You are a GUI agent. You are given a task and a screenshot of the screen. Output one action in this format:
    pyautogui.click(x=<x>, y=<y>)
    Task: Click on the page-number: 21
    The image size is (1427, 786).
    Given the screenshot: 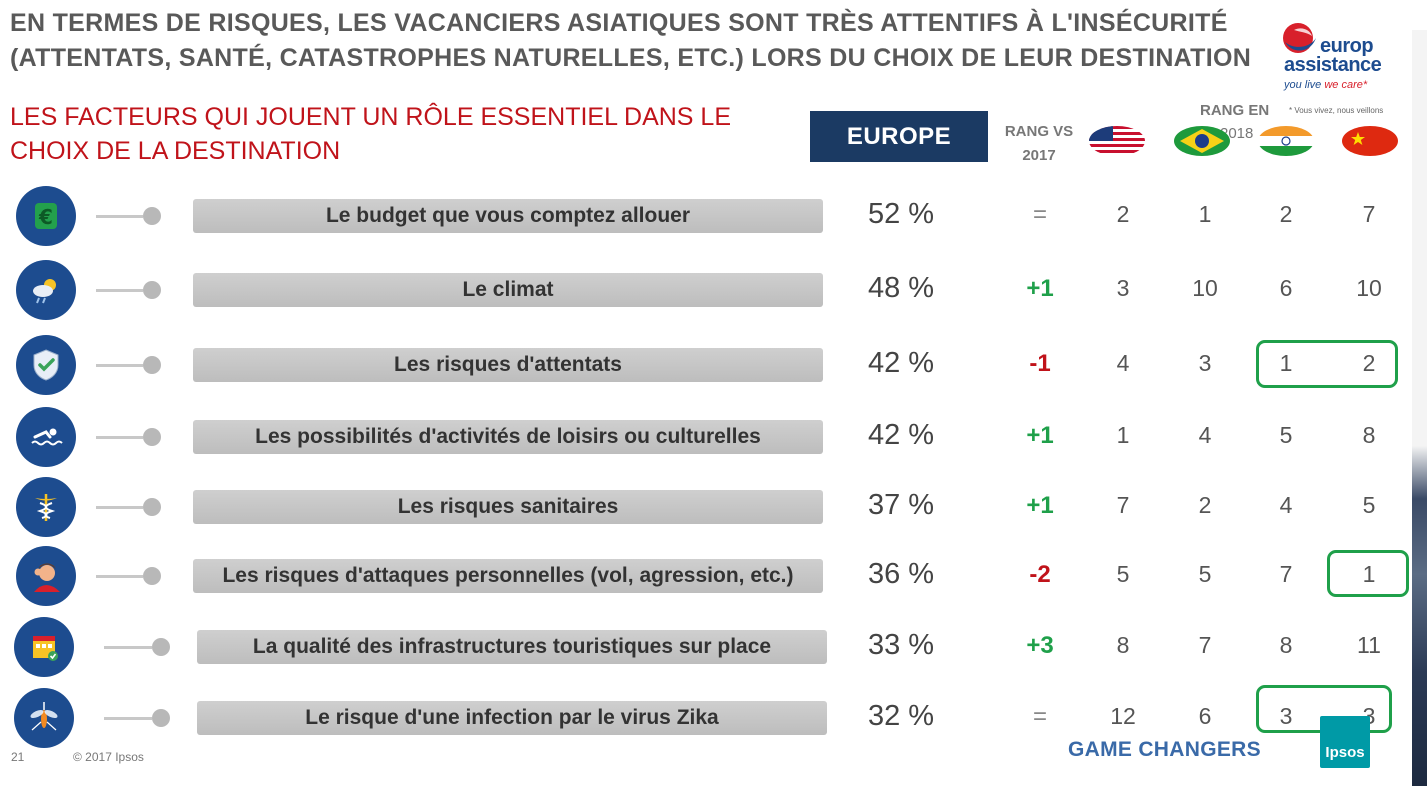 What is the action you would take?
    pyautogui.click(x=18, y=757)
    